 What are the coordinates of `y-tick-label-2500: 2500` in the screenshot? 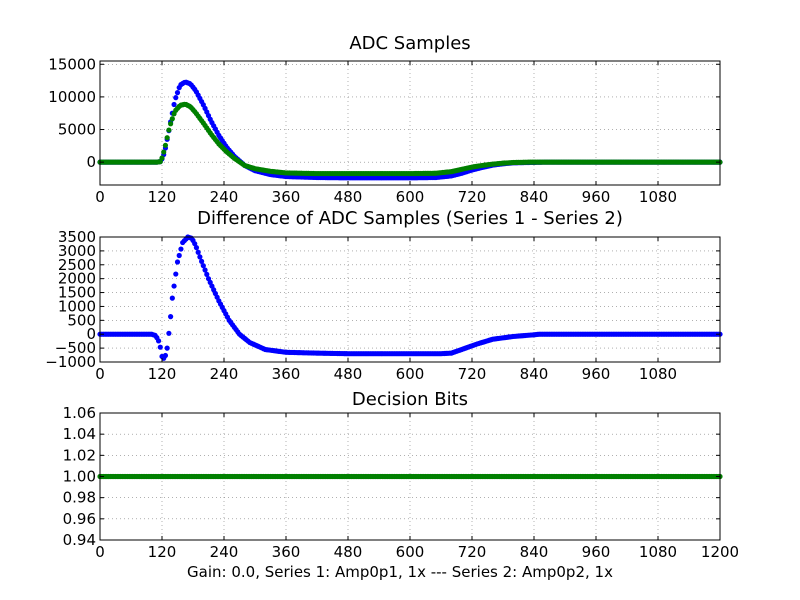 It's located at (77, 265).